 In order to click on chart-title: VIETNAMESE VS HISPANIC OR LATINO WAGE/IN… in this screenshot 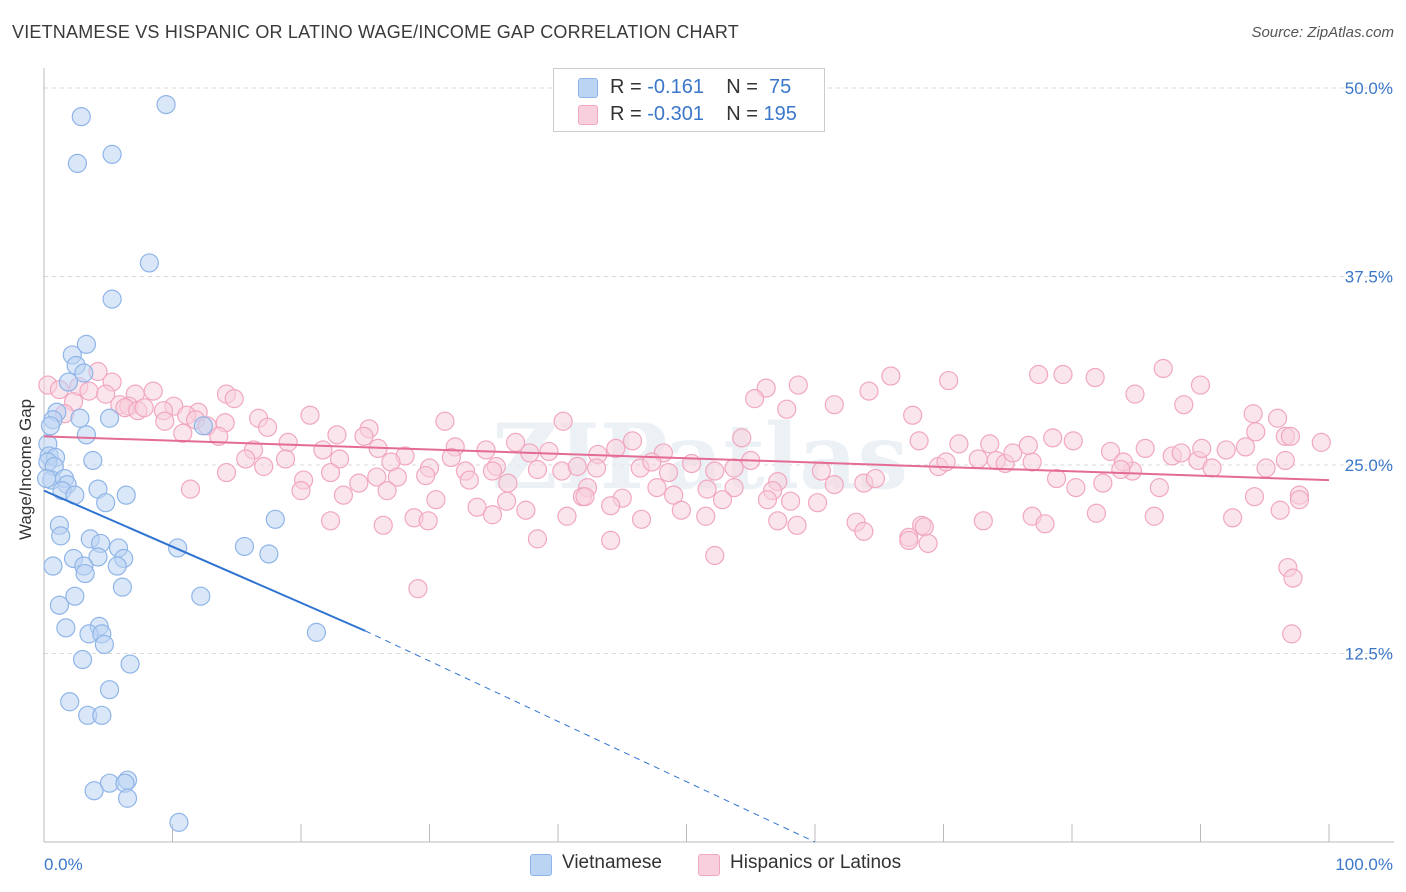, I will do `click(375, 32)`.